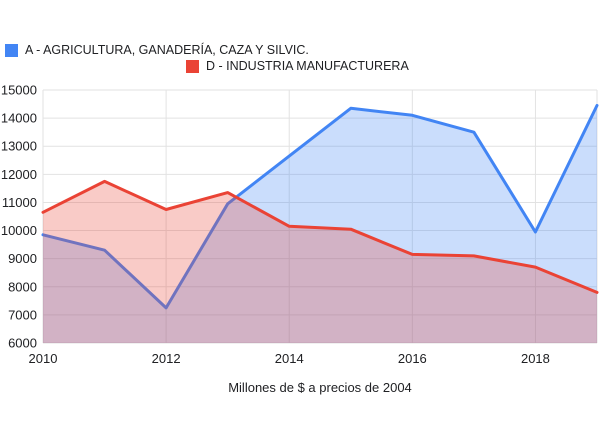 The height and width of the screenshot is (430, 600). What do you see at coordinates (19, 202) in the screenshot?
I see `y-tick-label: 11000` at bounding box center [19, 202].